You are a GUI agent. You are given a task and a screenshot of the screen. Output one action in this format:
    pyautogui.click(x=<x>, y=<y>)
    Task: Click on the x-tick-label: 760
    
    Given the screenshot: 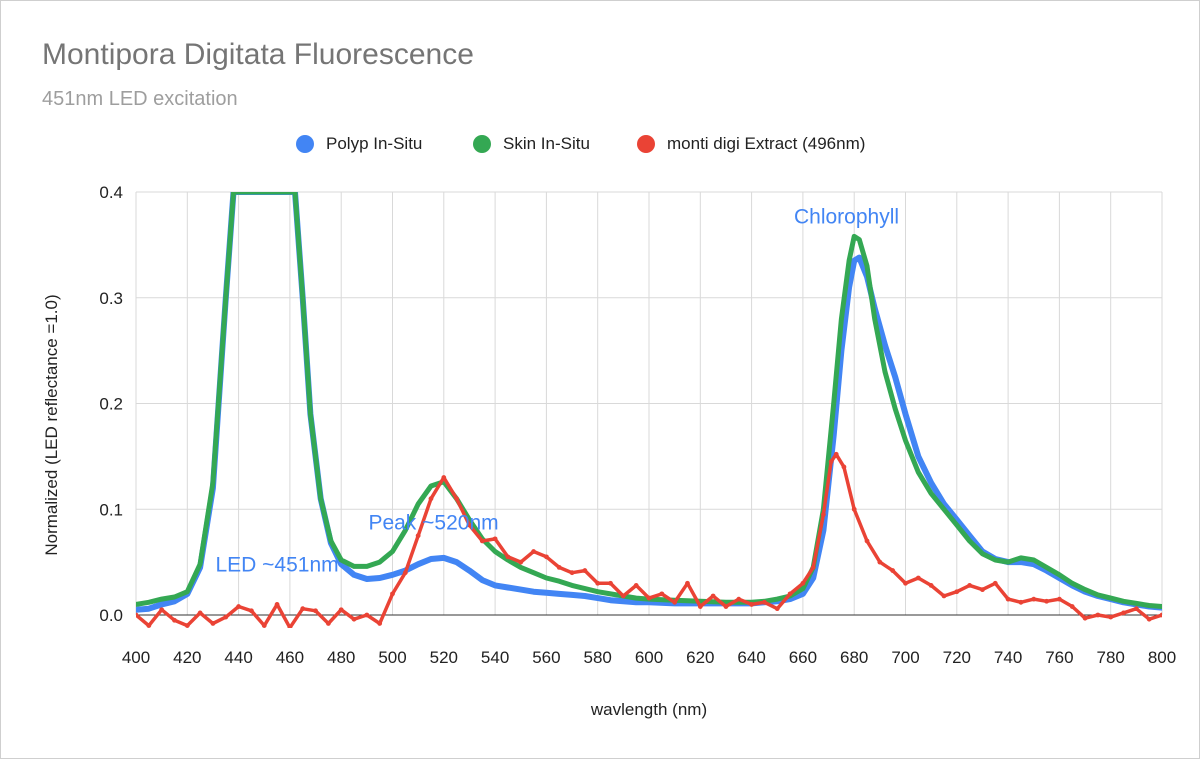 What is the action you would take?
    pyautogui.click(x=1059, y=657)
    